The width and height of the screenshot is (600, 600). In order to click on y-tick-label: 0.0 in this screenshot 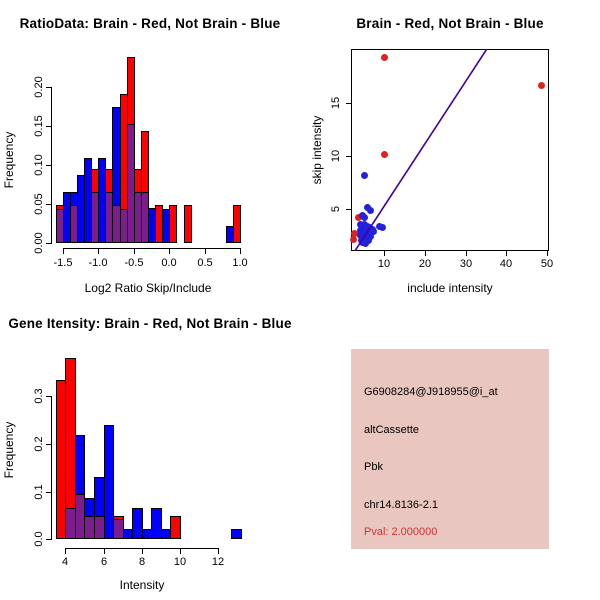, I will do `click(39, 539)`.